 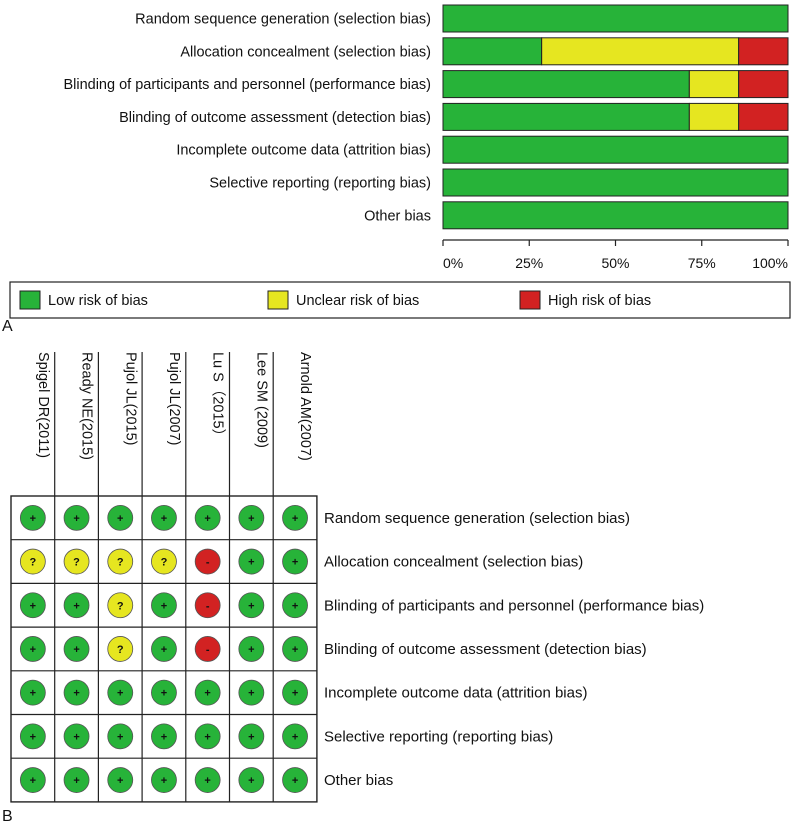 What do you see at coordinates (320, 184) in the screenshot?
I see `category-label-selective-reporting-reporting-bias: Selective reporting (reporting bias)` at bounding box center [320, 184].